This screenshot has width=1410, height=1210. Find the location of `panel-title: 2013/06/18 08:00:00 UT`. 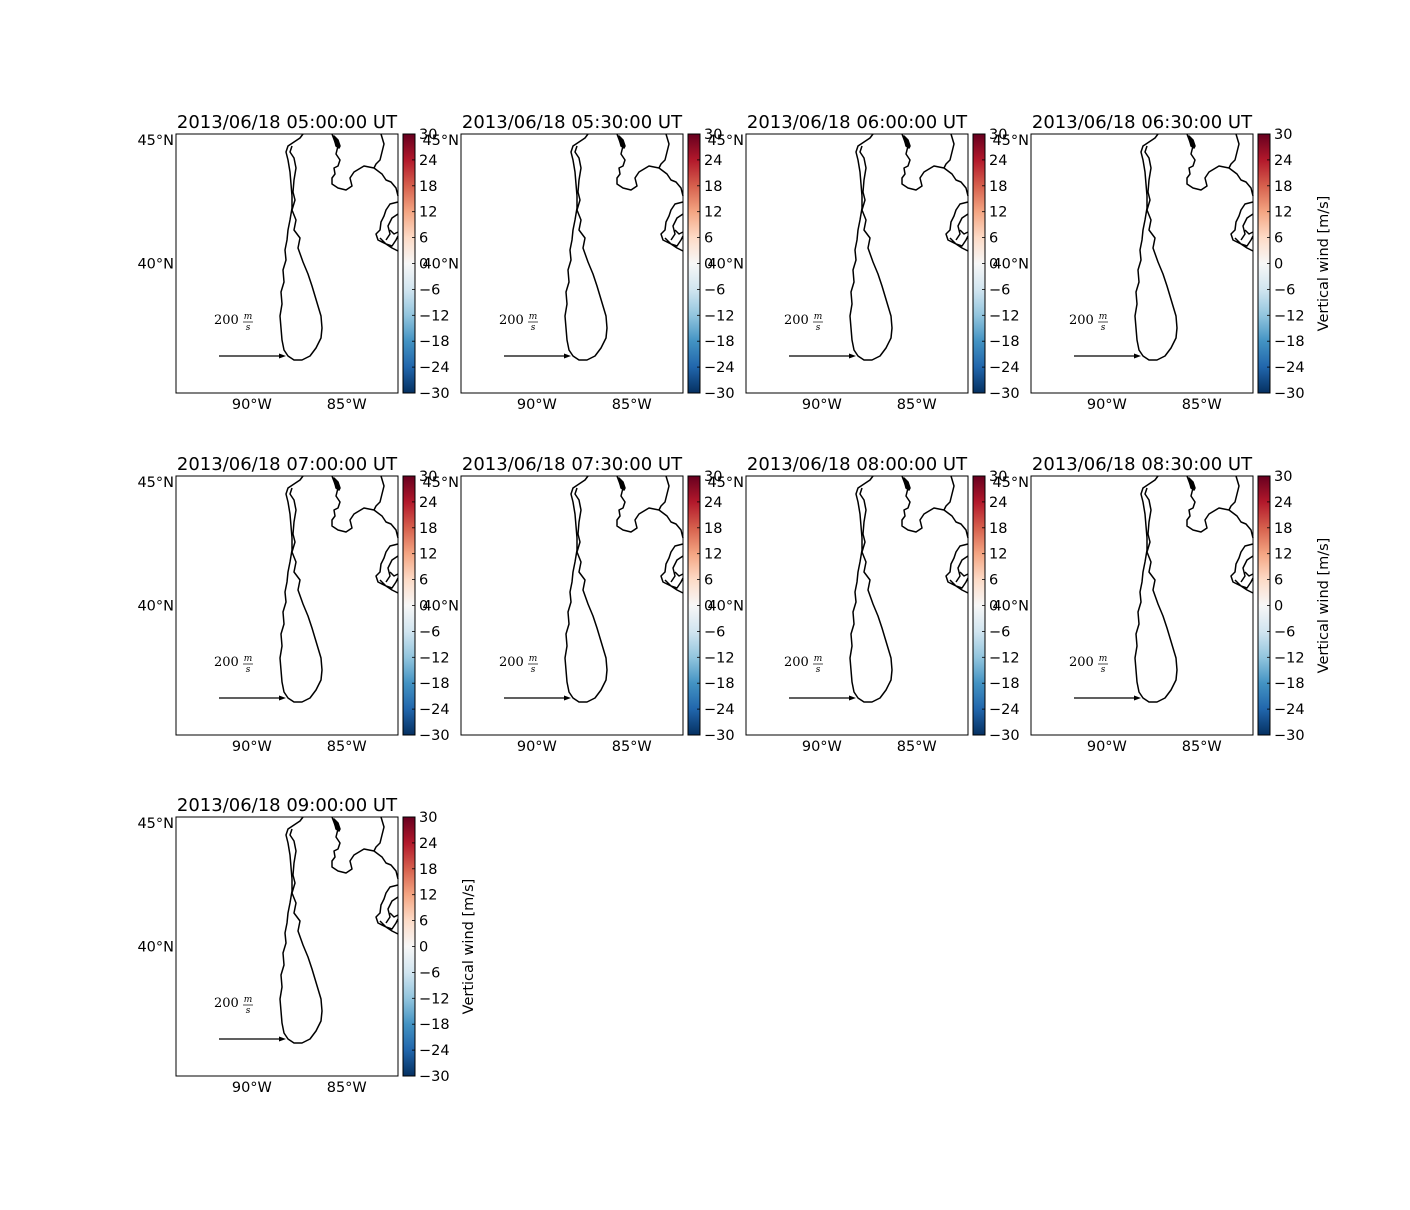

panel-title: 2013/06/18 08:00:00 UT is located at coordinates (857, 464).